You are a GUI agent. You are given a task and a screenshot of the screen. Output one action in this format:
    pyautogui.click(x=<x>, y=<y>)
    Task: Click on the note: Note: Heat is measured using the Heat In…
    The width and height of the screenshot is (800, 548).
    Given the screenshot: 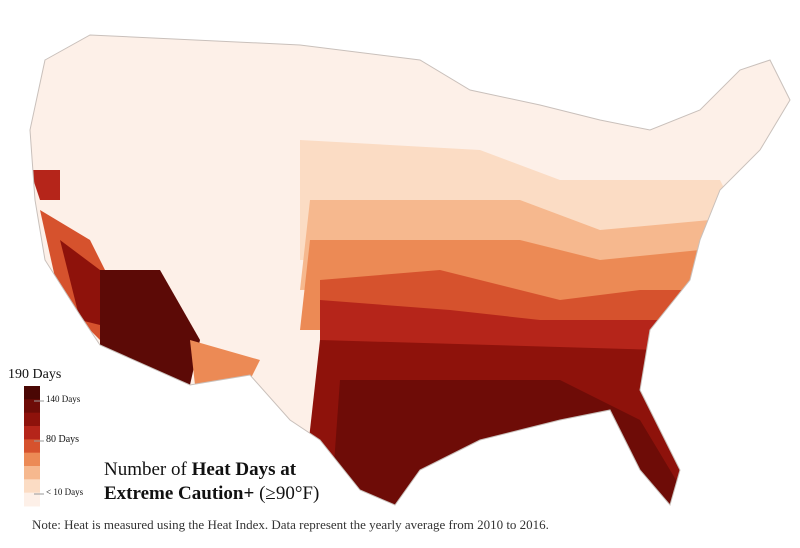 What is the action you would take?
    pyautogui.click(x=290, y=524)
    